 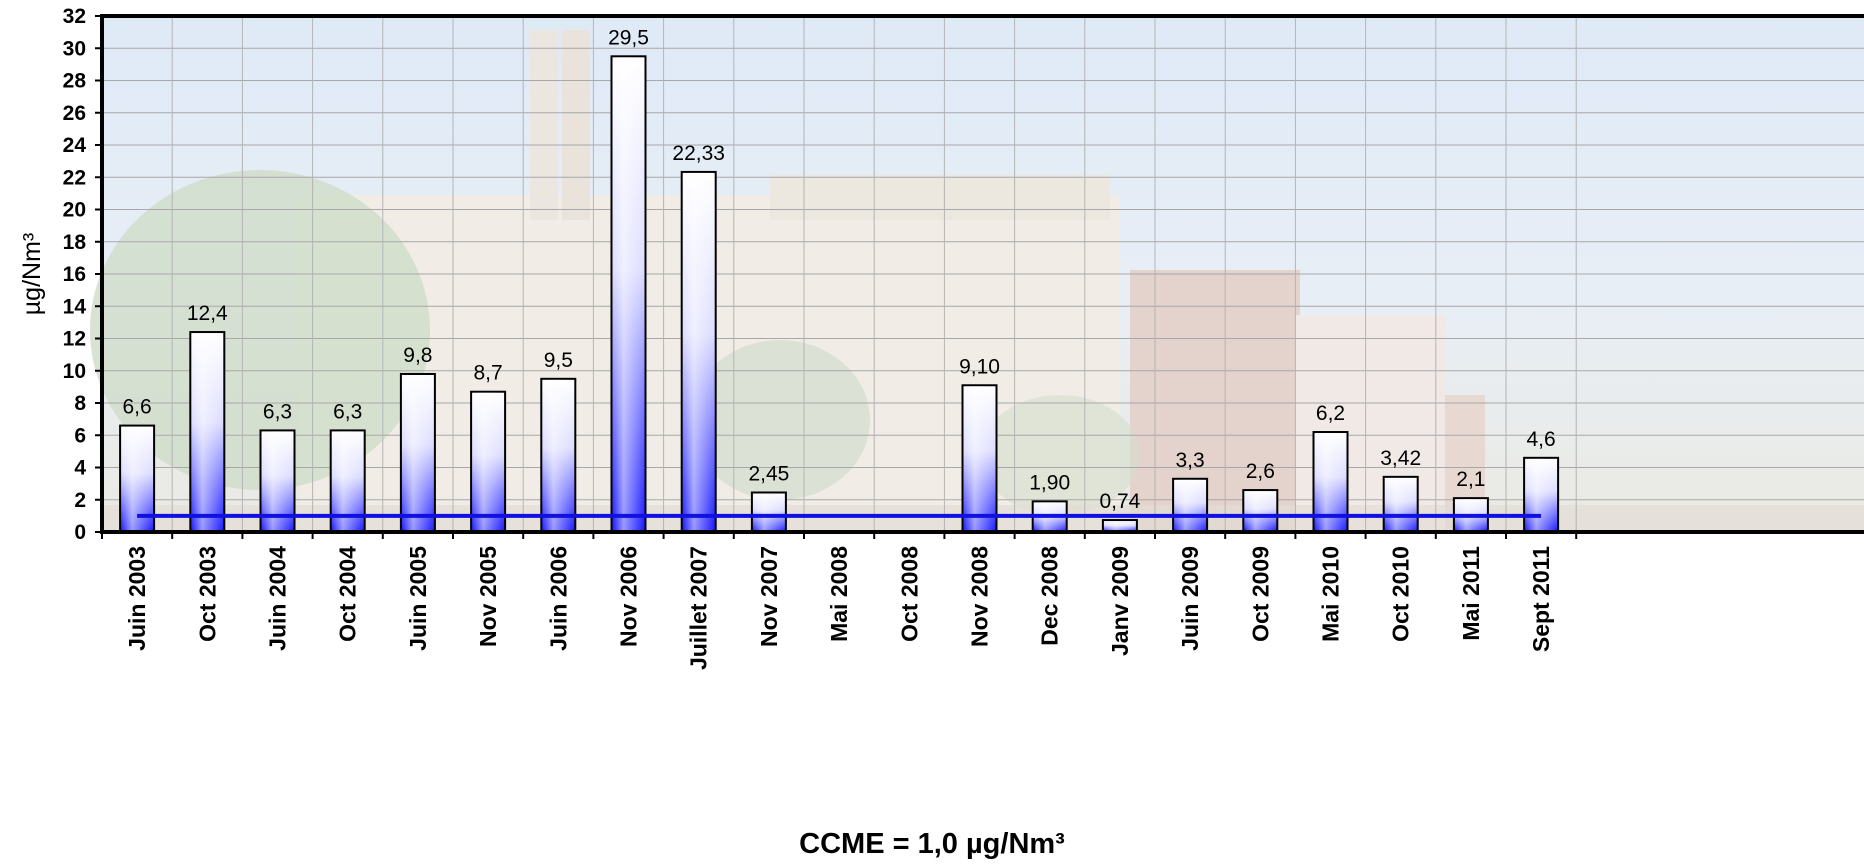 I want to click on y-tick-label: 32, so click(x=74, y=16).